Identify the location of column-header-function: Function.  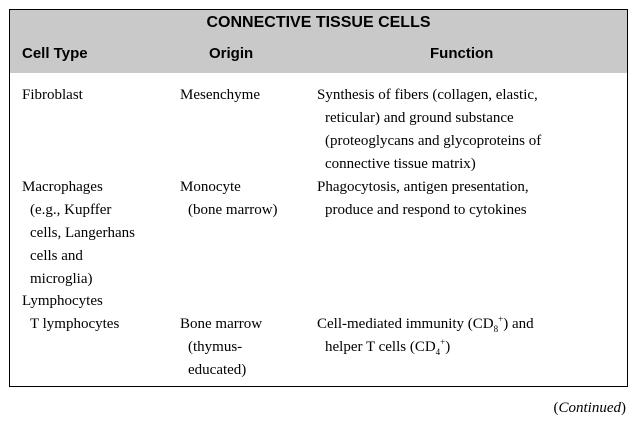
(462, 53).